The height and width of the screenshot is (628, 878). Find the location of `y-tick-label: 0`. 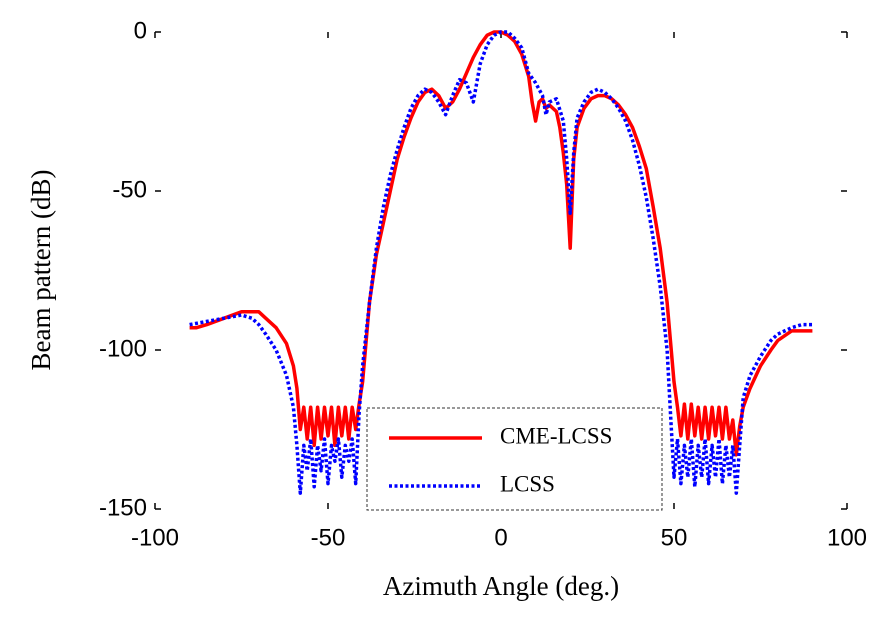

y-tick-label: 0 is located at coordinates (140, 30).